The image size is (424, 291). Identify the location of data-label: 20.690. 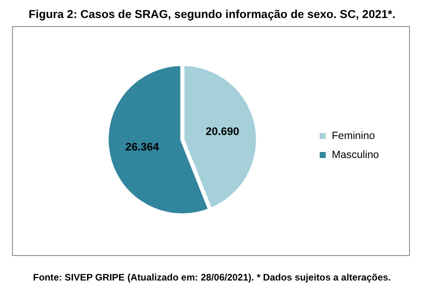
(223, 132).